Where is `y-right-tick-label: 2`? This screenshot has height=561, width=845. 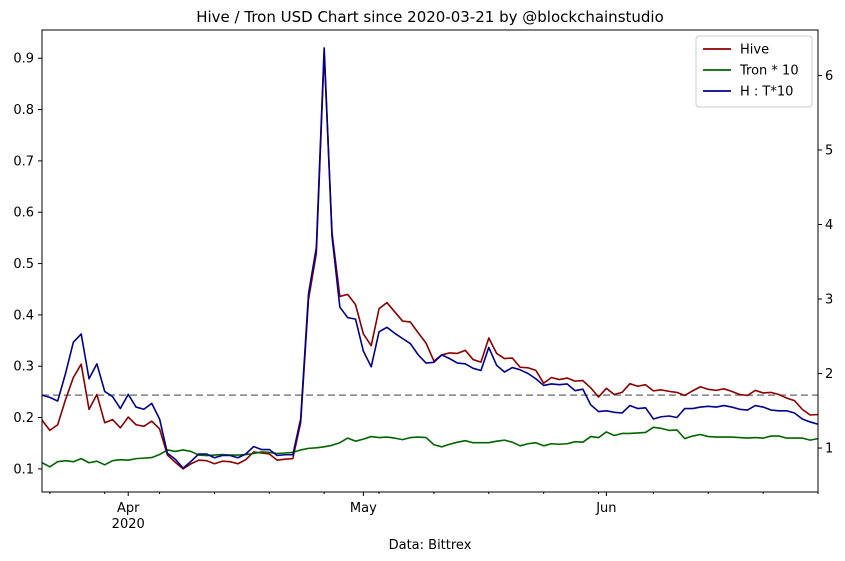
y-right-tick-label: 2 is located at coordinates (829, 374).